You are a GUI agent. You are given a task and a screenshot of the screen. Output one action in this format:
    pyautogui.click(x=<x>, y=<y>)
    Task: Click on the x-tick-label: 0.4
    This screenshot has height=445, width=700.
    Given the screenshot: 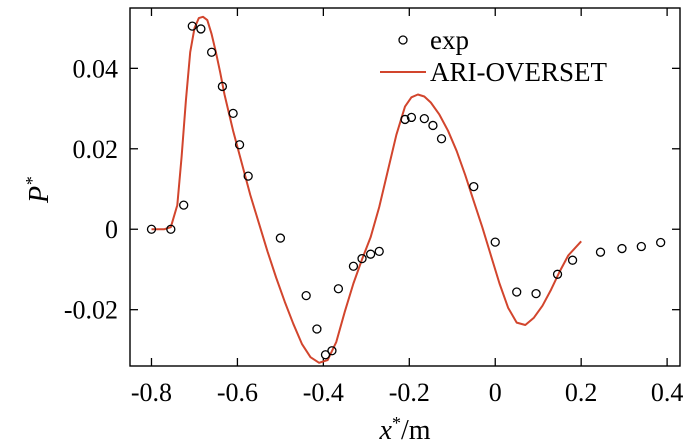 What is the action you would take?
    pyautogui.click(x=667, y=392)
    